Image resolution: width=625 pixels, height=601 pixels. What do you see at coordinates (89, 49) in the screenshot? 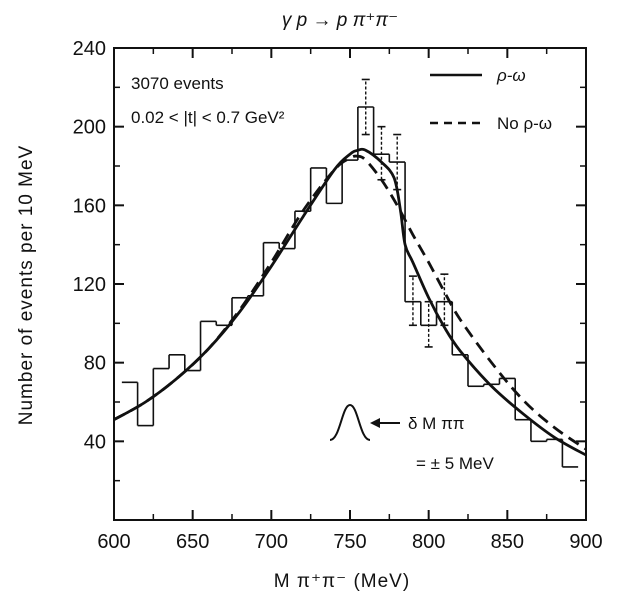
I see `y-tick-label: 240` at bounding box center [89, 49].